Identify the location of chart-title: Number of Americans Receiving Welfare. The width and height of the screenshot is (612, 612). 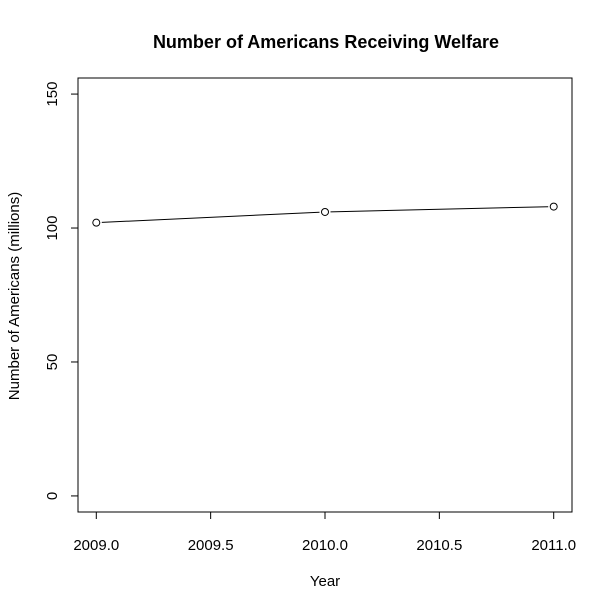
(326, 42).